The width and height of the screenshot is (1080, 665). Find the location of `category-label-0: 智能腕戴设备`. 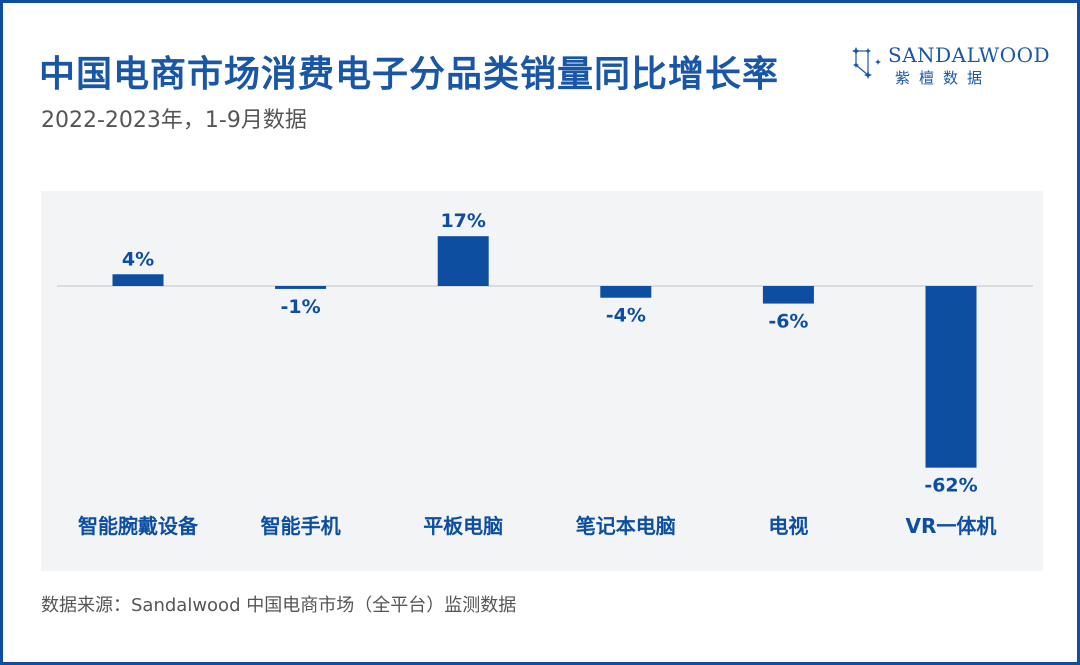

category-label-0: 智能腕戴设备 is located at coordinates (138, 526).